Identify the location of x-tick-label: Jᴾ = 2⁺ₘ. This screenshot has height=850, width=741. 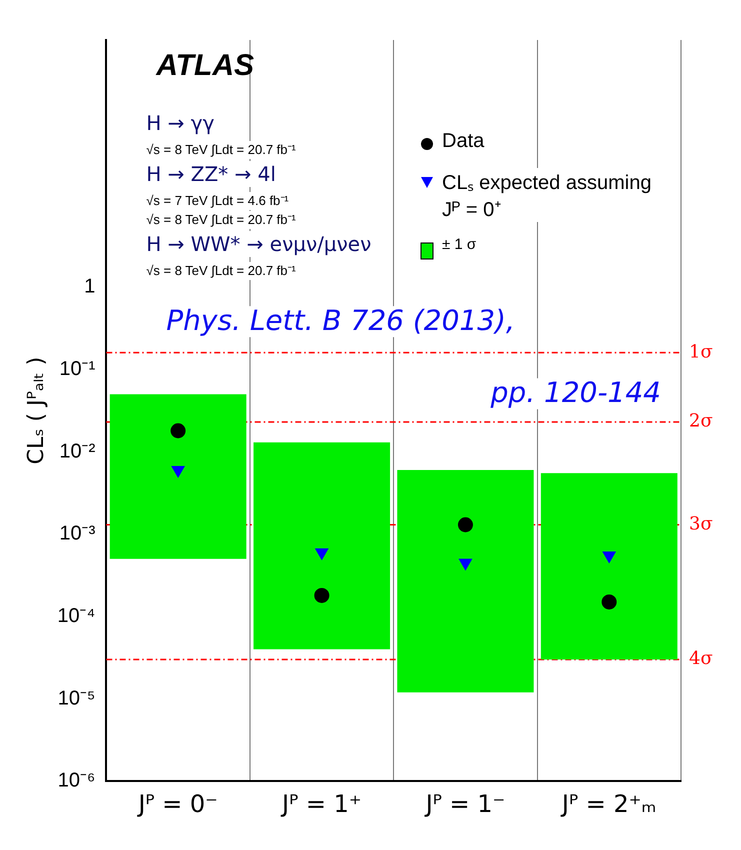
(608, 804).